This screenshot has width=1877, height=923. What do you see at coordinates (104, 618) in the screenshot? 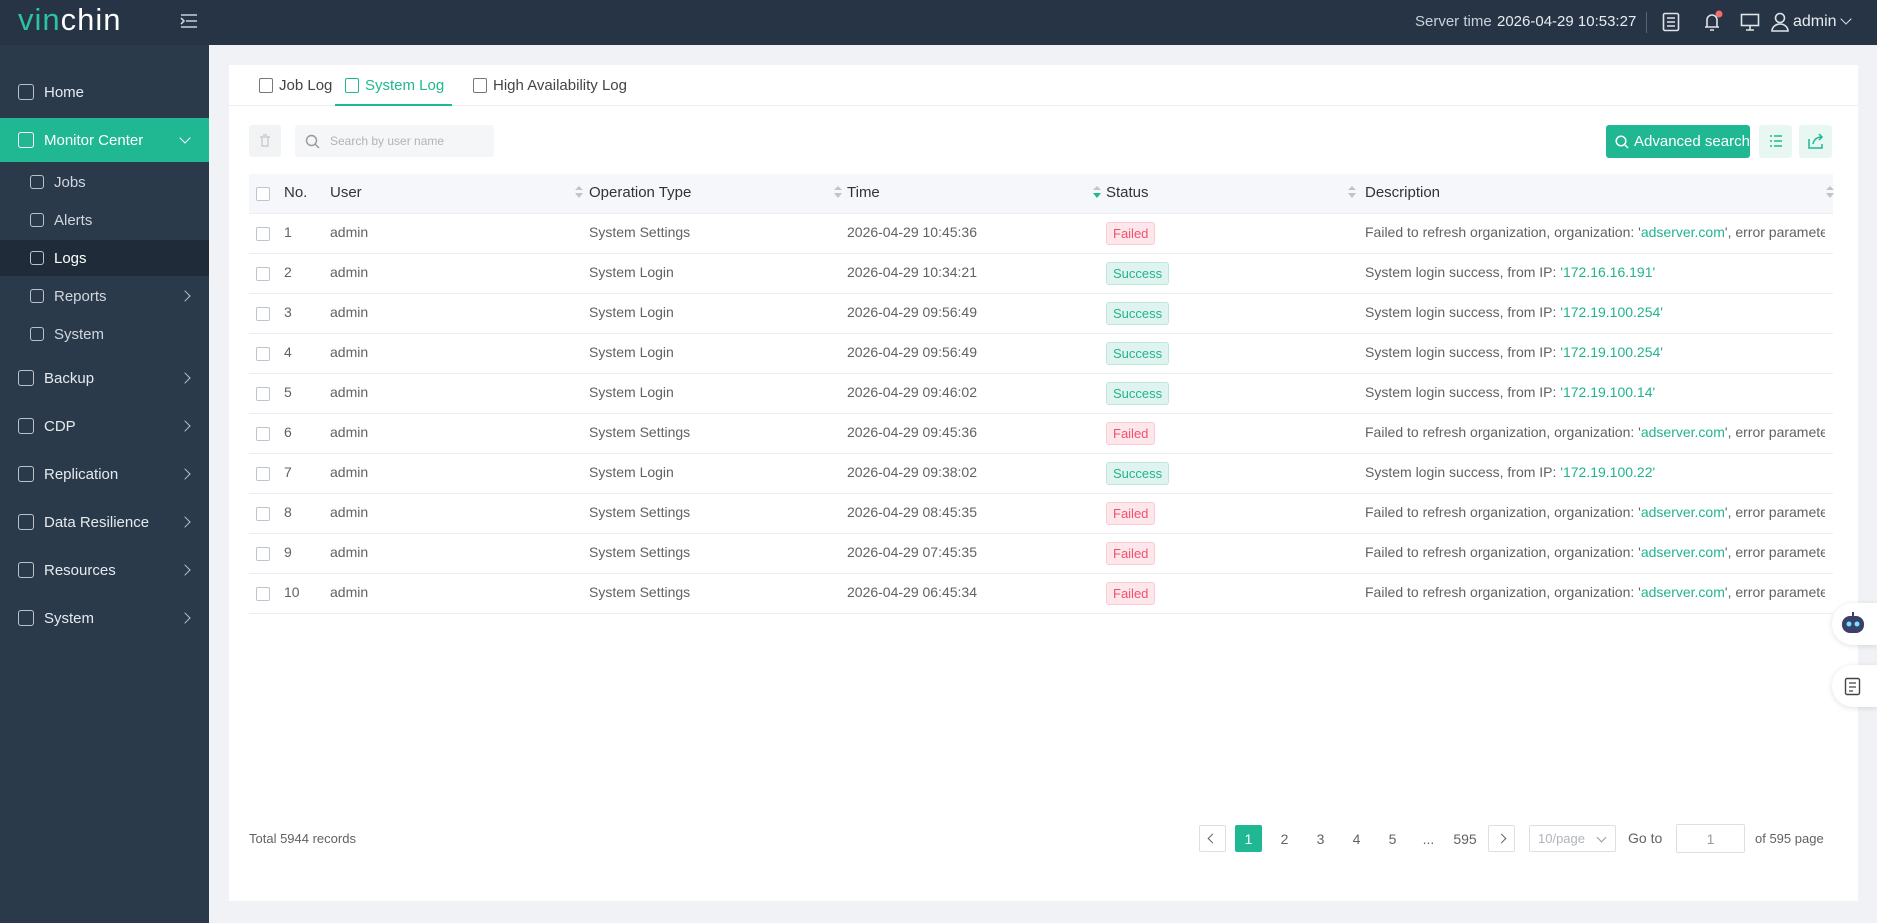
I see `nav-item: System` at bounding box center [104, 618].